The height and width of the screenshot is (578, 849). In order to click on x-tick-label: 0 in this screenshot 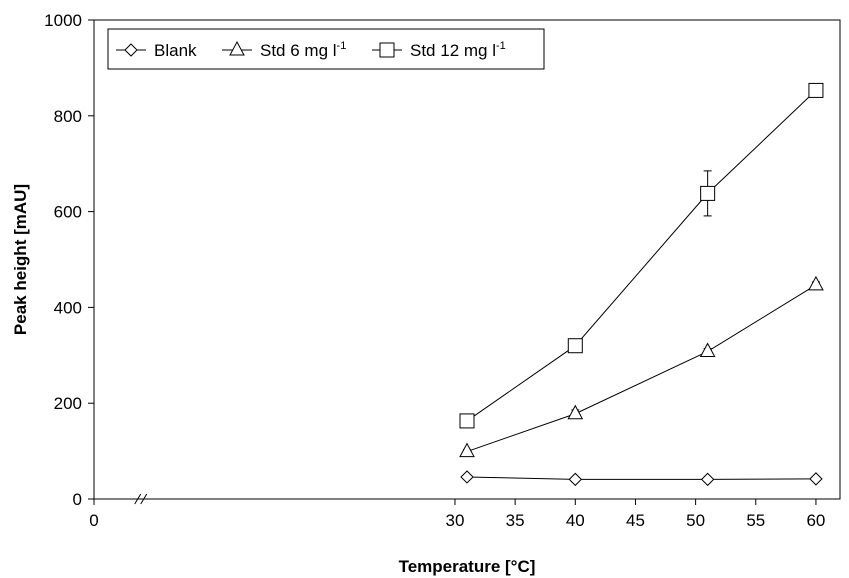, I will do `click(93, 520)`.